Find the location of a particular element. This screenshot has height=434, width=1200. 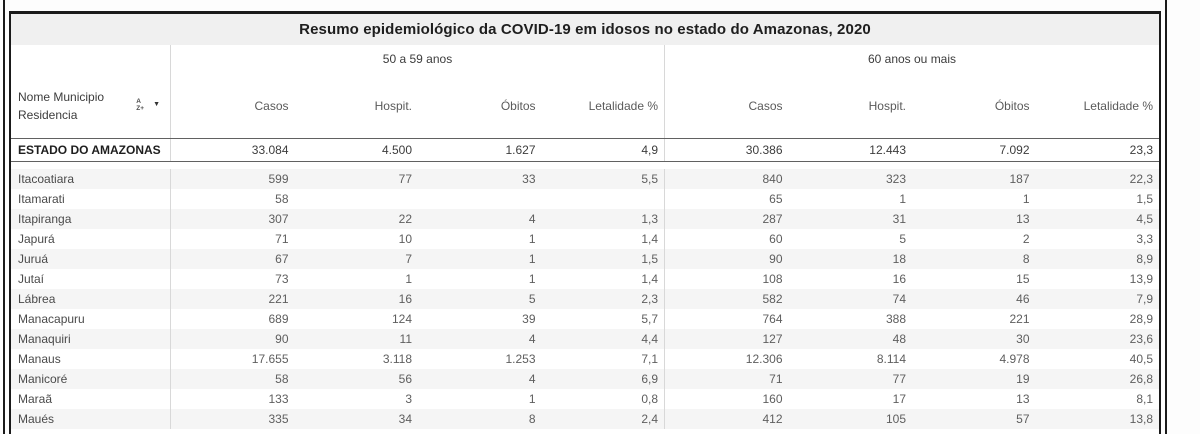

cell-value: 11 is located at coordinates (405, 339).